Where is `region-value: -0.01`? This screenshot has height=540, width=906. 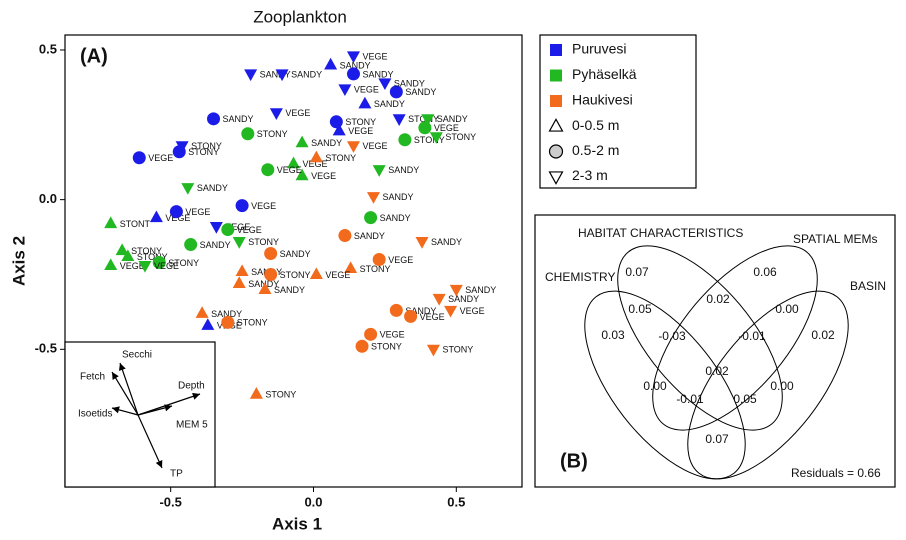
region-value: -0.01 is located at coordinates (690, 399).